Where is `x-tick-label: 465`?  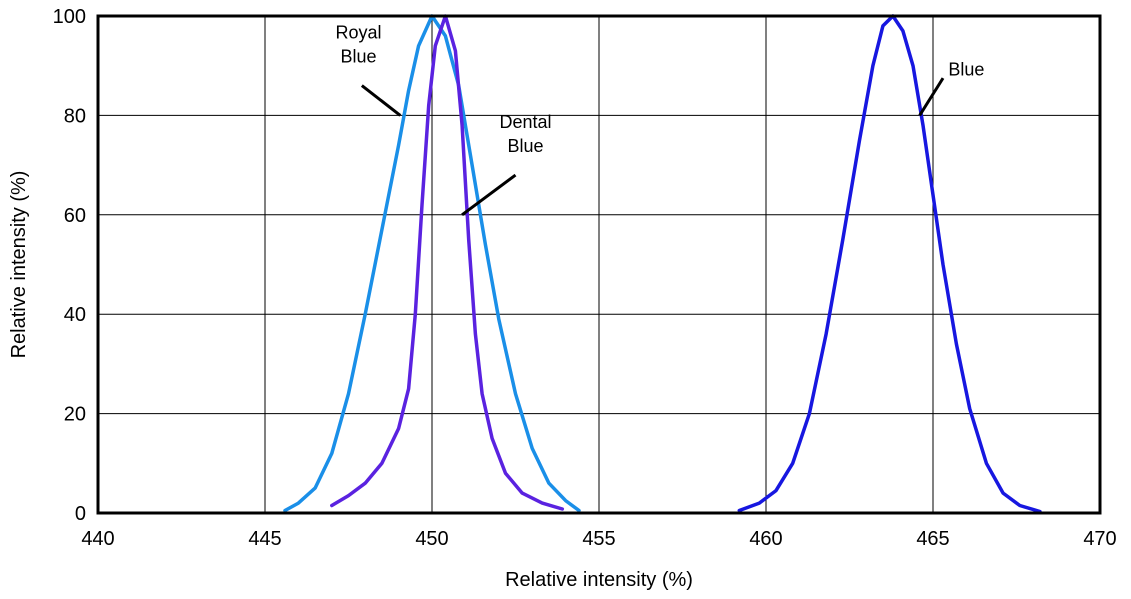
x-tick-label: 465 is located at coordinates (932, 539).